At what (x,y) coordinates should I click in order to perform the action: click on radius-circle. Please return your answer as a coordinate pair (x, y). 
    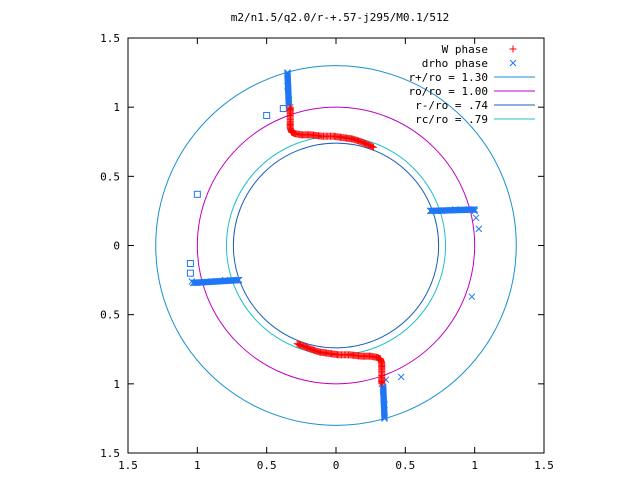
    Looking at the image, I should click on (336, 245).